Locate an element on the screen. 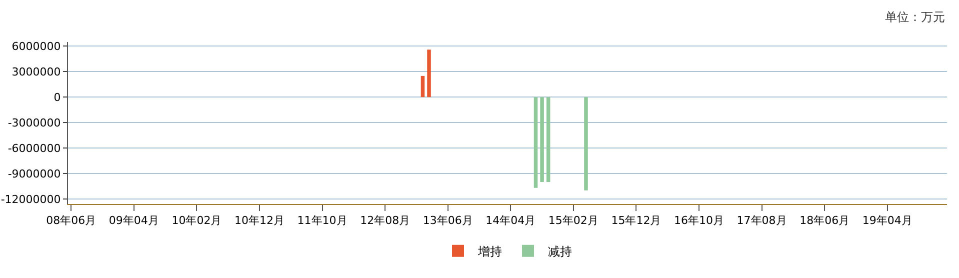 This screenshot has width=959, height=278. y-tick-label: 3000000 is located at coordinates (36, 72).